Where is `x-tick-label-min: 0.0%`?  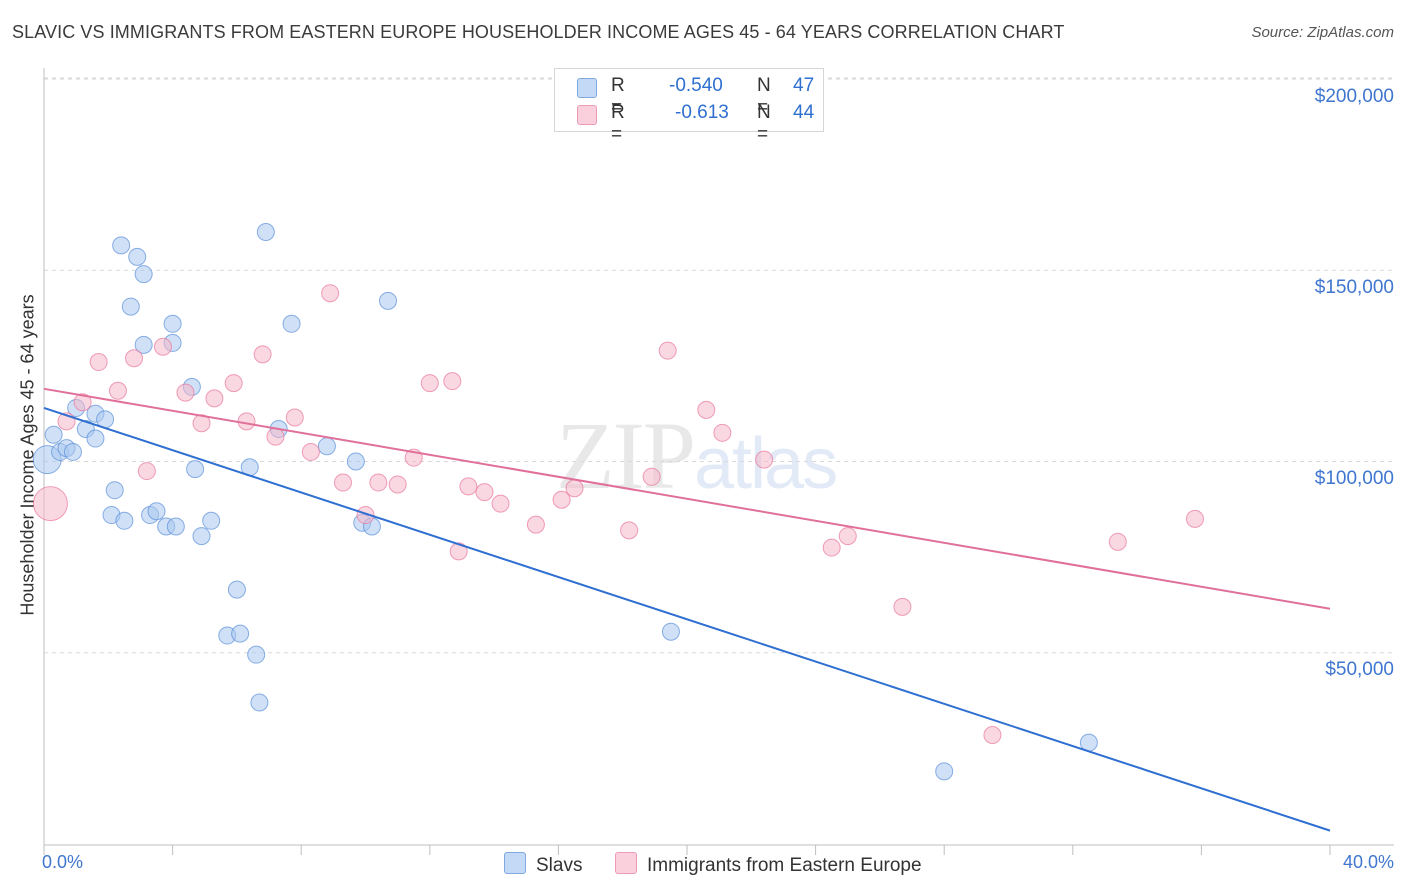
x-tick-label-min: 0.0% is located at coordinates (63, 862).